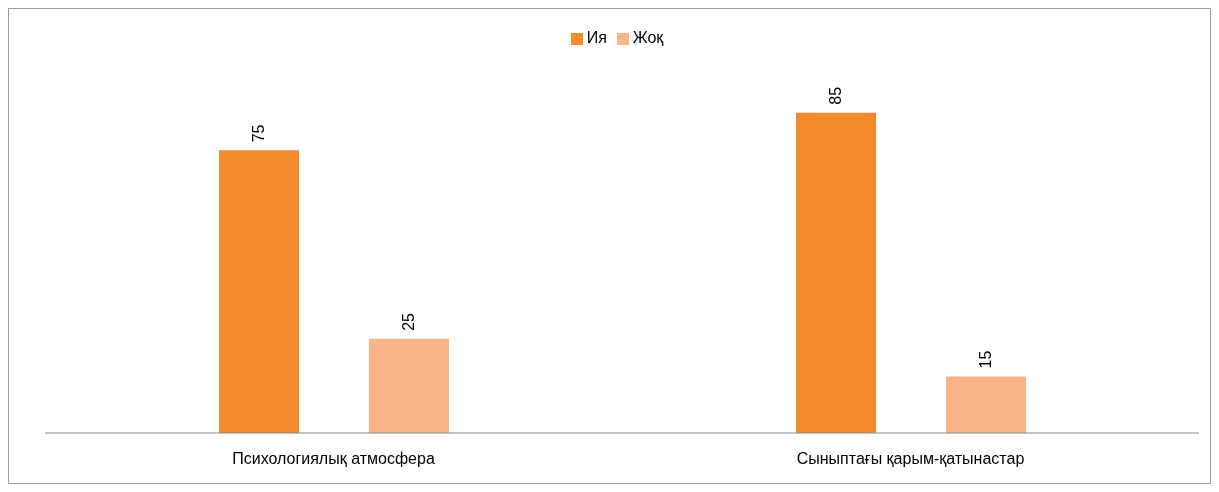 Image resolution: width=1219 pixels, height=492 pixels. What do you see at coordinates (836, 95) in the screenshot?
I see `data-label: 85` at bounding box center [836, 95].